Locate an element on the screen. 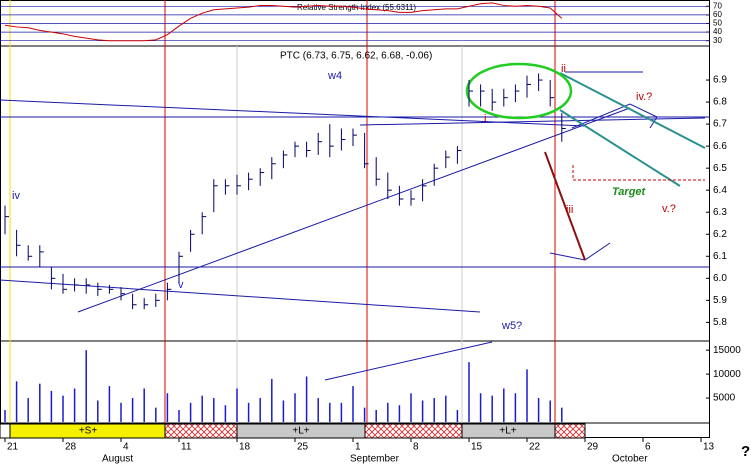 The height and width of the screenshot is (464, 751). x-tick-label: 4 is located at coordinates (126, 447).